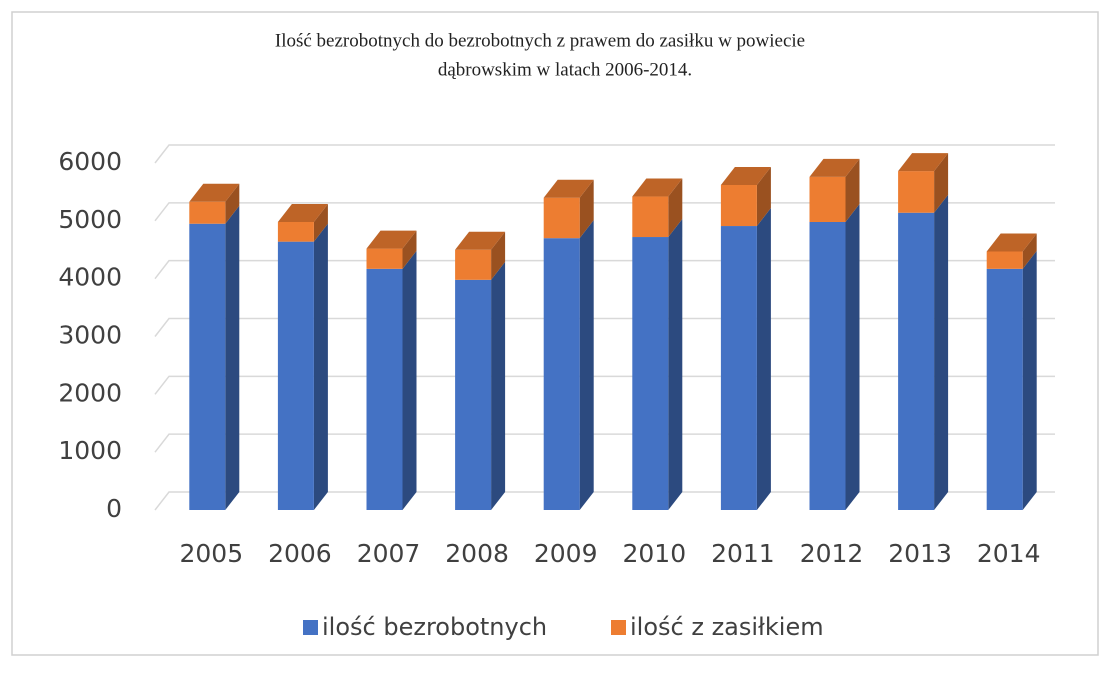  I want to click on y-tick-label: 2000, so click(90, 392).